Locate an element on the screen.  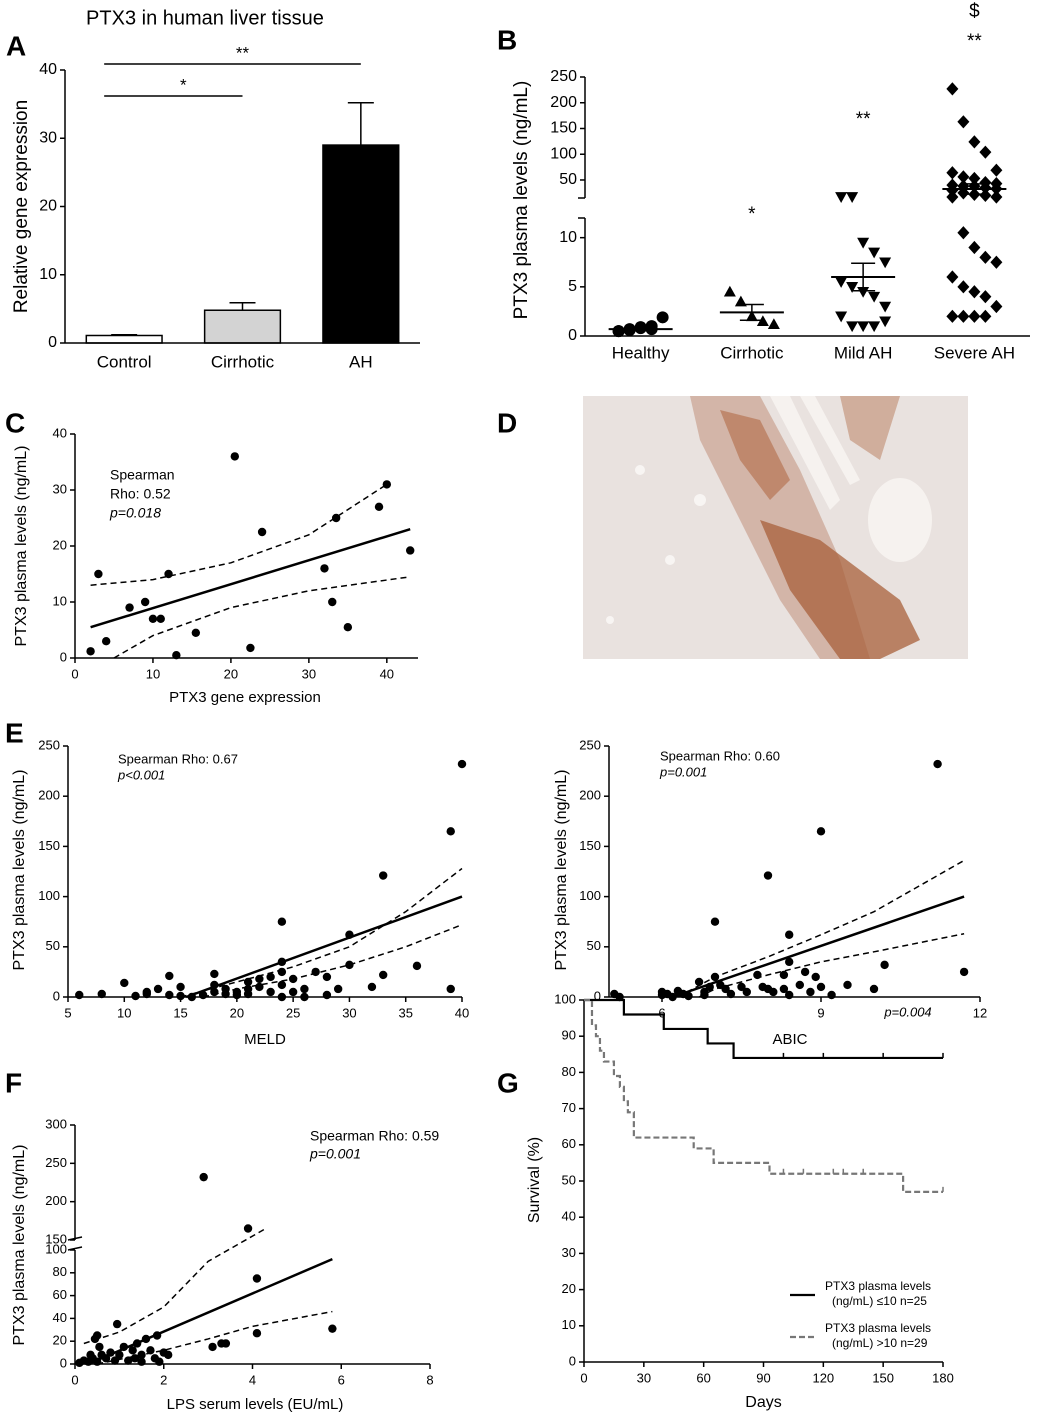
x-tick-label: 0 is located at coordinates (74, 1379).